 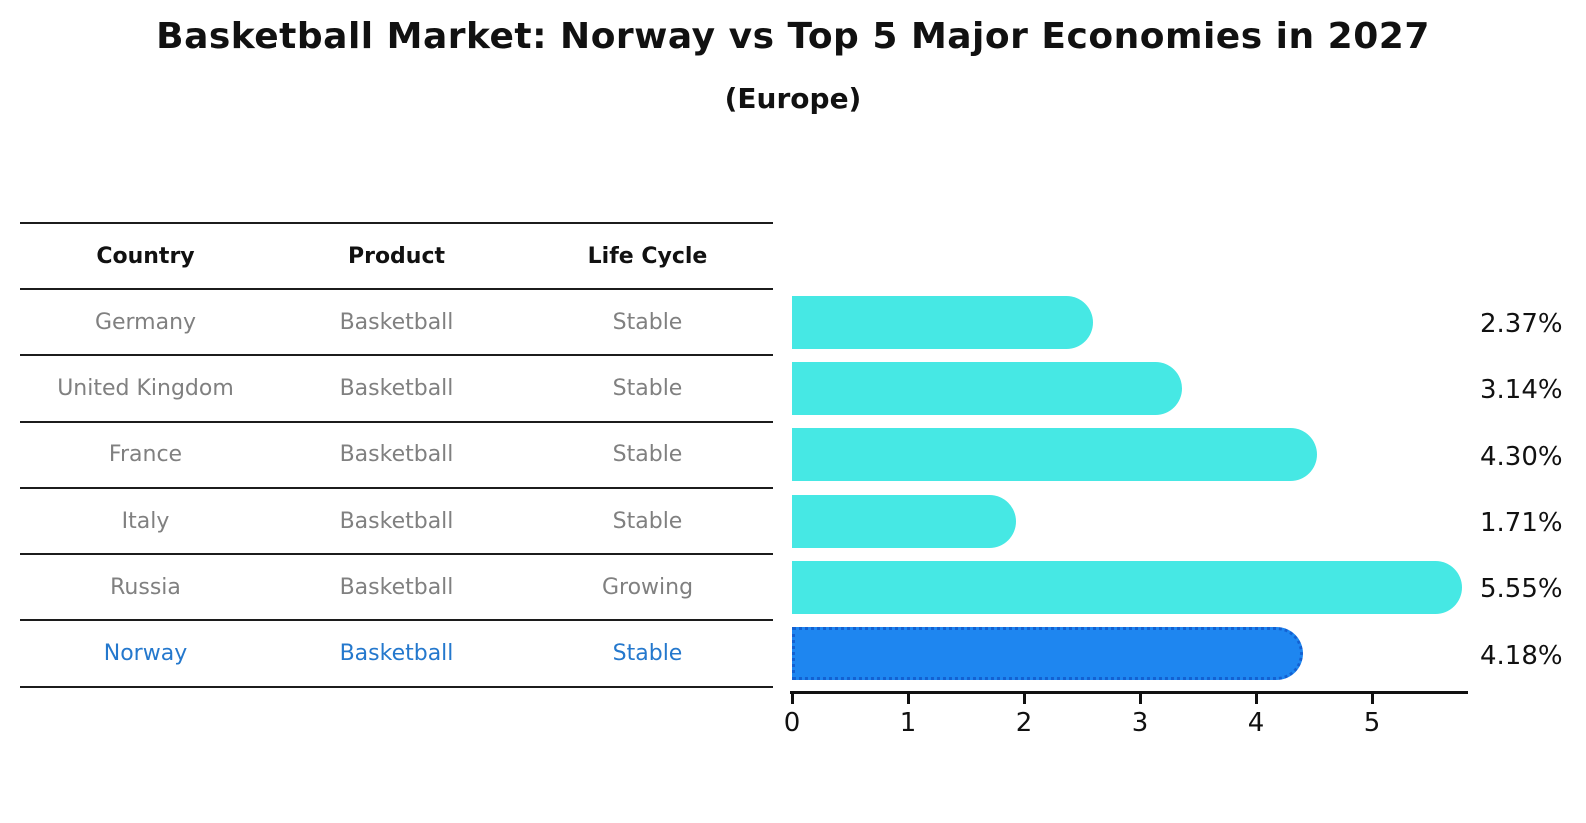 I want to click on table-row: Russia Basketball Growing, so click(x=396, y=586).